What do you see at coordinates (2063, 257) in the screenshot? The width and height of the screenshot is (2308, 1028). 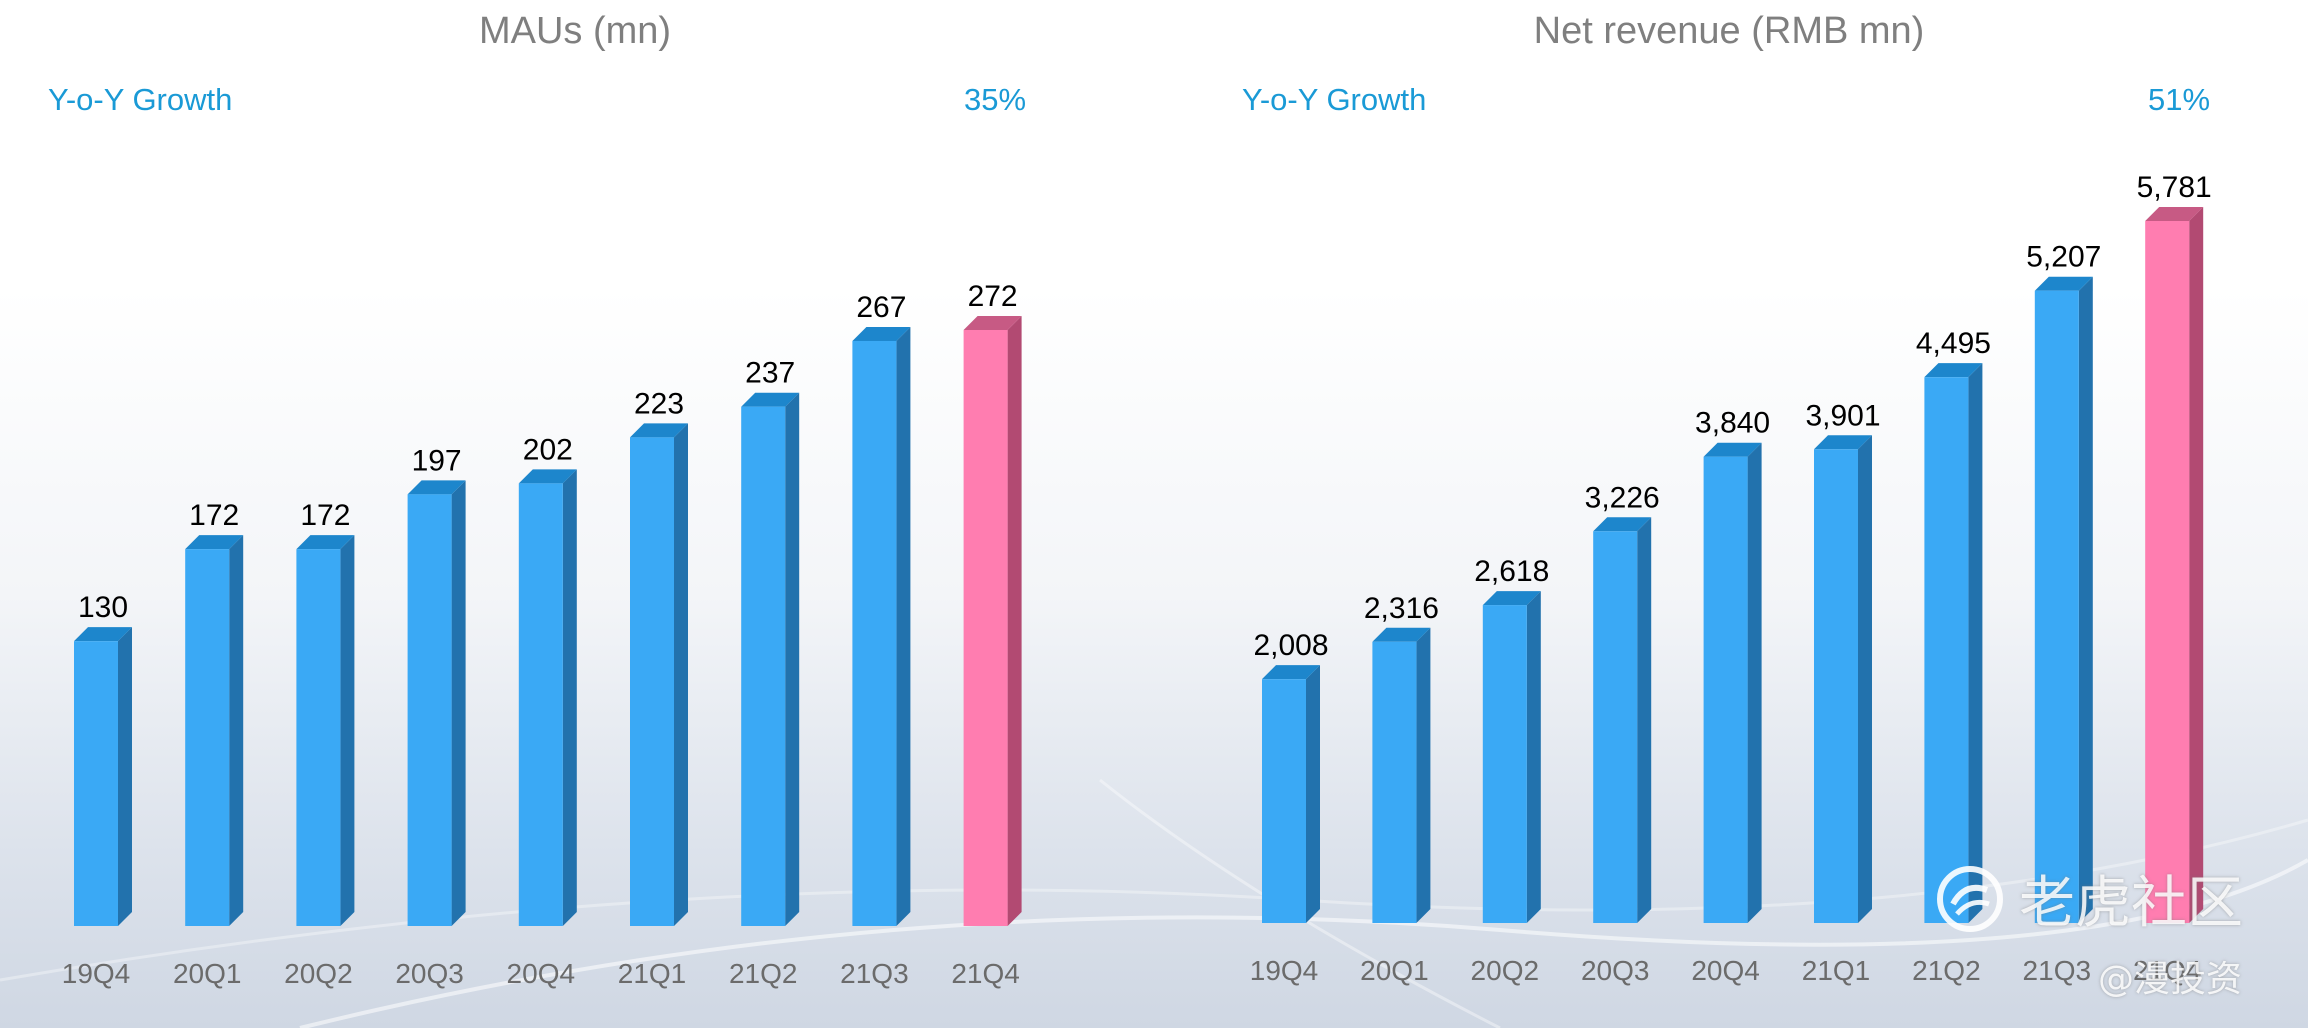 I see `data-label: 5,207` at bounding box center [2063, 257].